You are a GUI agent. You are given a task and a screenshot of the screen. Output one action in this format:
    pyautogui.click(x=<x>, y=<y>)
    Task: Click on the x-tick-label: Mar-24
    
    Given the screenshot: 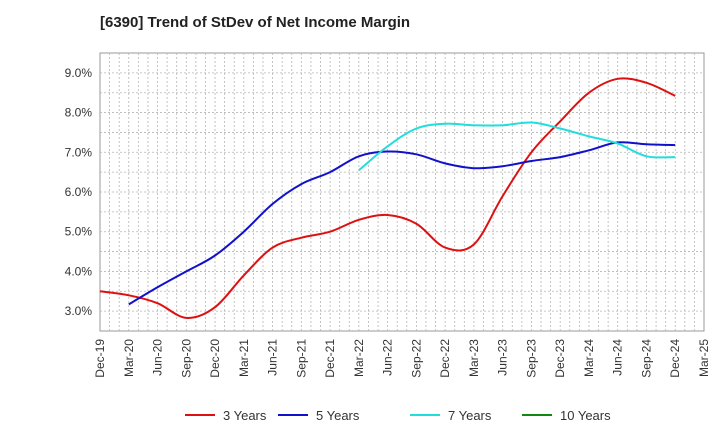 What is the action you would take?
    pyautogui.click(x=589, y=358)
    